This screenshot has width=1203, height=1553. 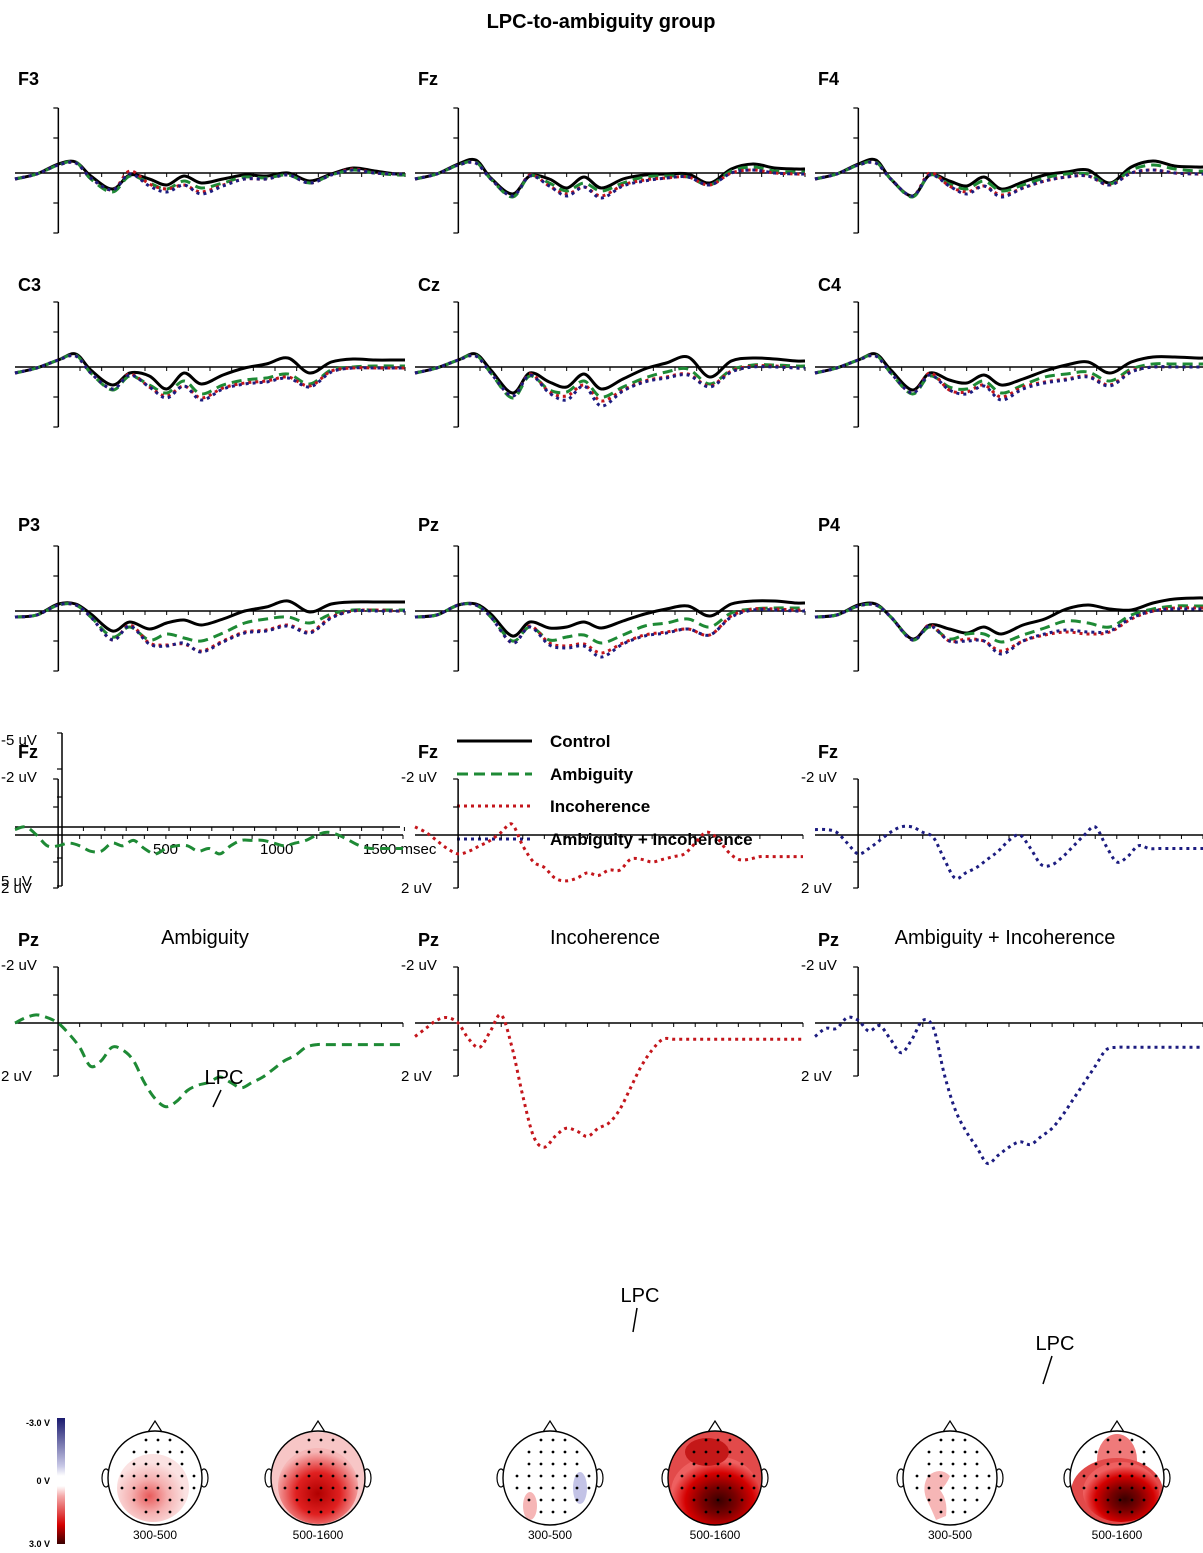 I want to click on legend-label-control: Control, so click(x=580, y=741).